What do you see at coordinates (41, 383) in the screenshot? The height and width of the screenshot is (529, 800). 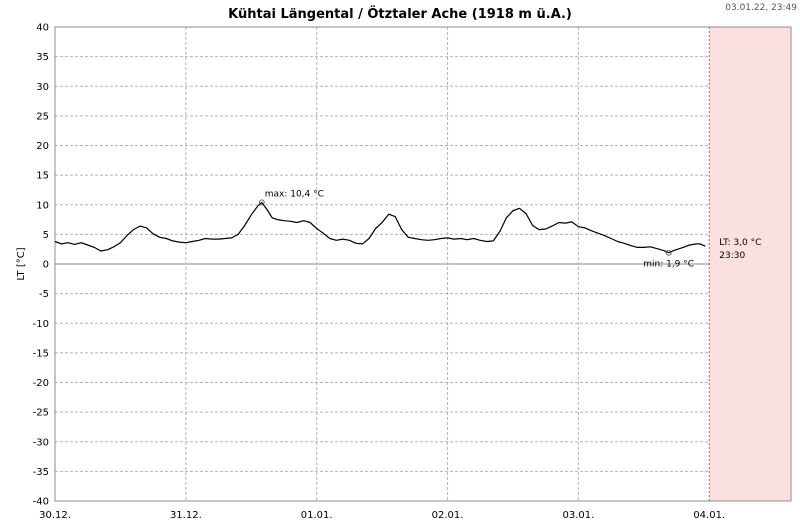 I see `y-tick-label: -20` at bounding box center [41, 383].